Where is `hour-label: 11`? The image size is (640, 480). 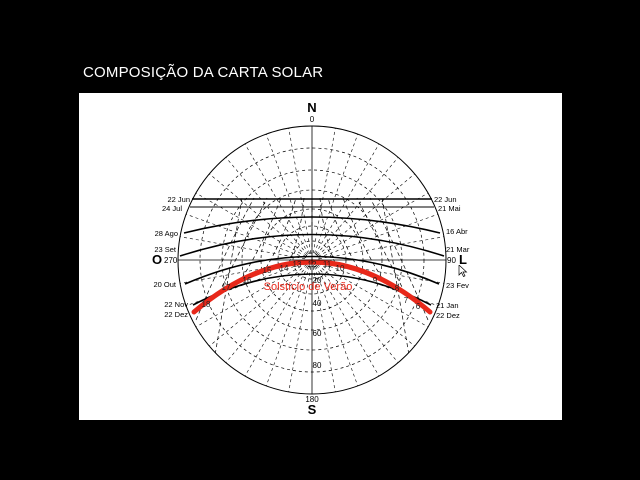
hour-label: 11 is located at coordinates (327, 264).